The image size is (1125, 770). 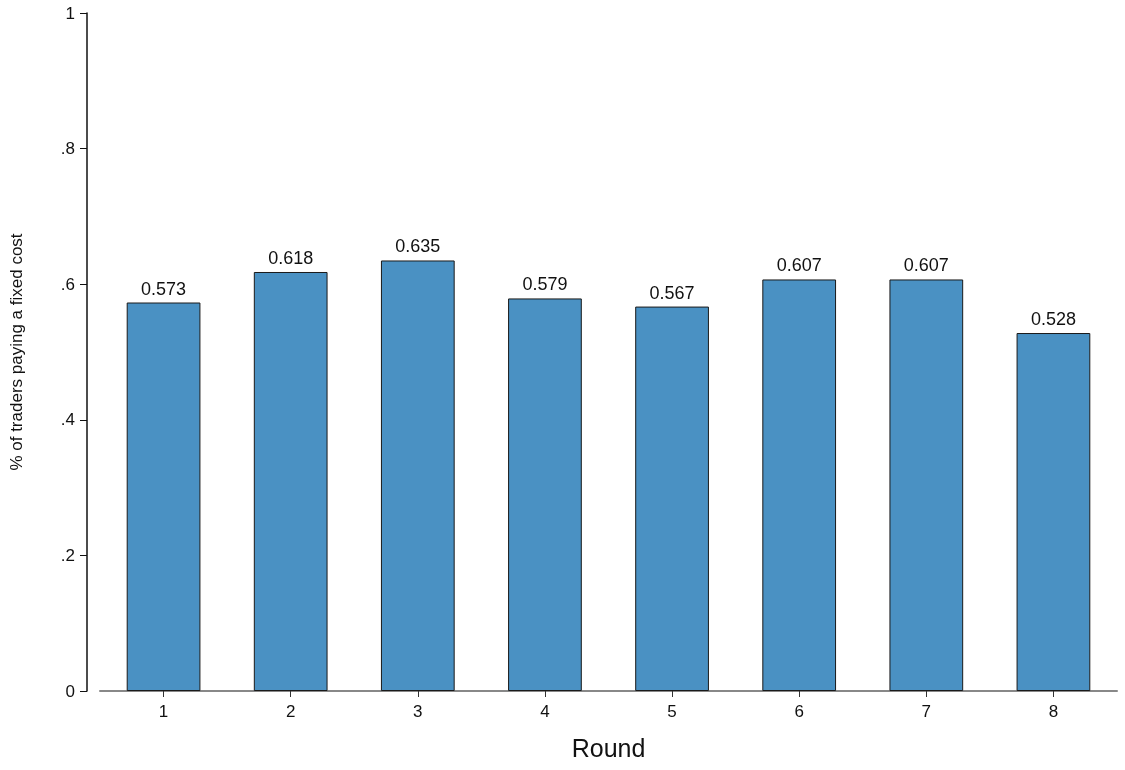 What do you see at coordinates (1053, 711) in the screenshot?
I see `x-tick-label: 8` at bounding box center [1053, 711].